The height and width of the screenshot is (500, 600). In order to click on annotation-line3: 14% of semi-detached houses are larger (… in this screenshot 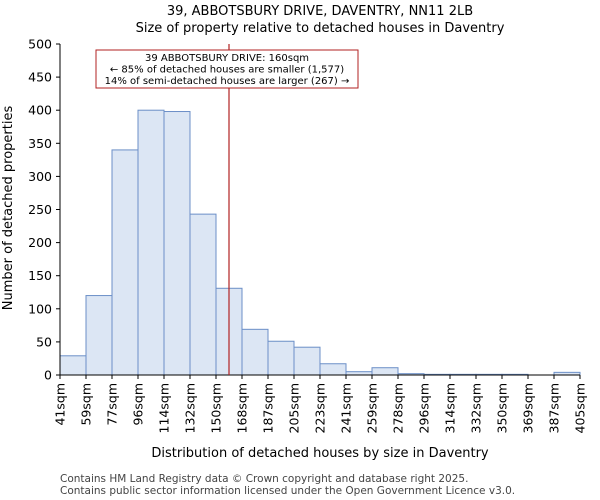, I will do `click(227, 81)`.